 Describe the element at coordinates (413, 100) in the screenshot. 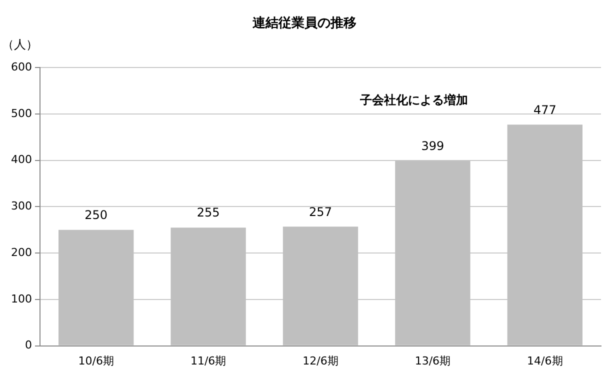

I see `annotation: 子会社化による増加` at that location.